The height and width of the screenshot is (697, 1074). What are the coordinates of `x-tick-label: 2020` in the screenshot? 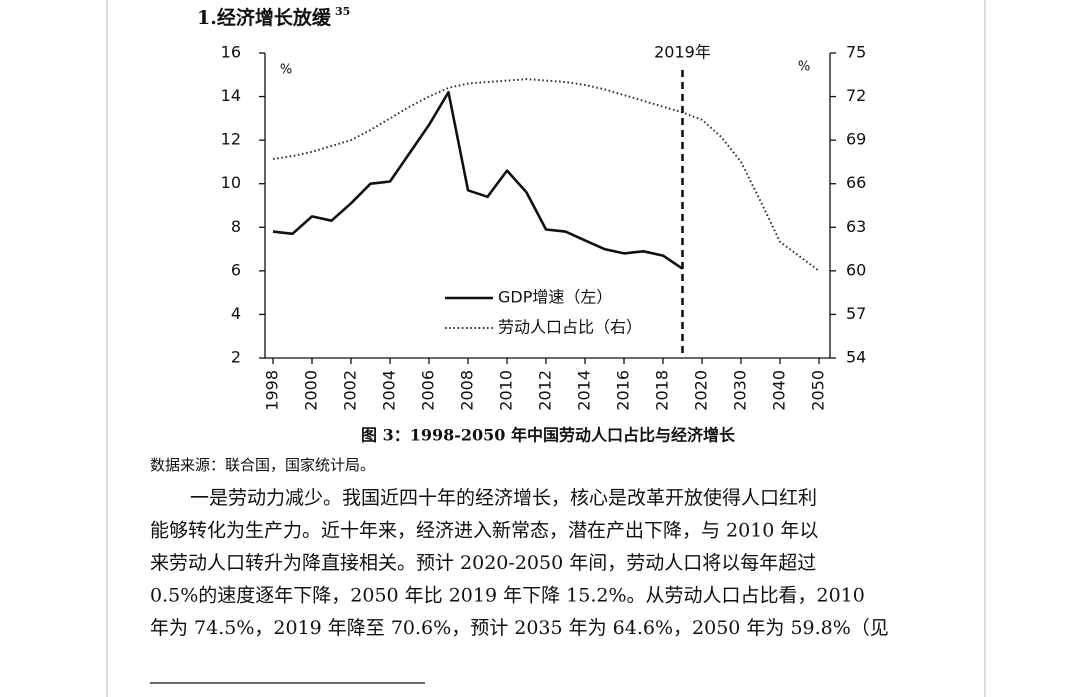 It's located at (701, 390).